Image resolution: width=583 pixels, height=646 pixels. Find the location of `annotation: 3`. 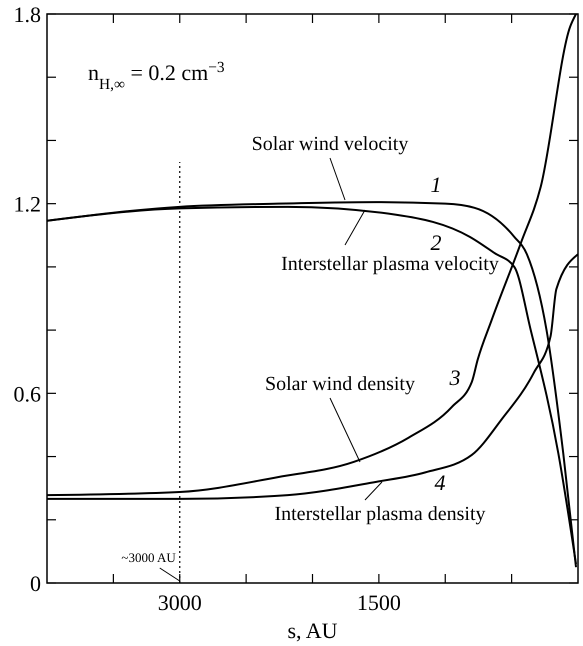

annotation: 3 is located at coordinates (454, 377).